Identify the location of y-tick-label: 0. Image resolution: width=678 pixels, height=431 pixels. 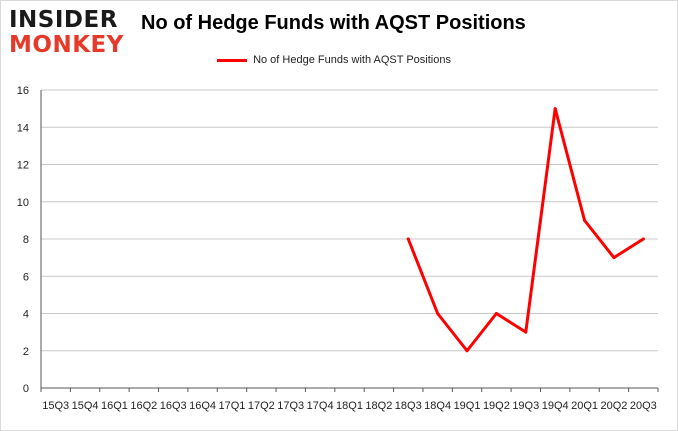
(26, 389).